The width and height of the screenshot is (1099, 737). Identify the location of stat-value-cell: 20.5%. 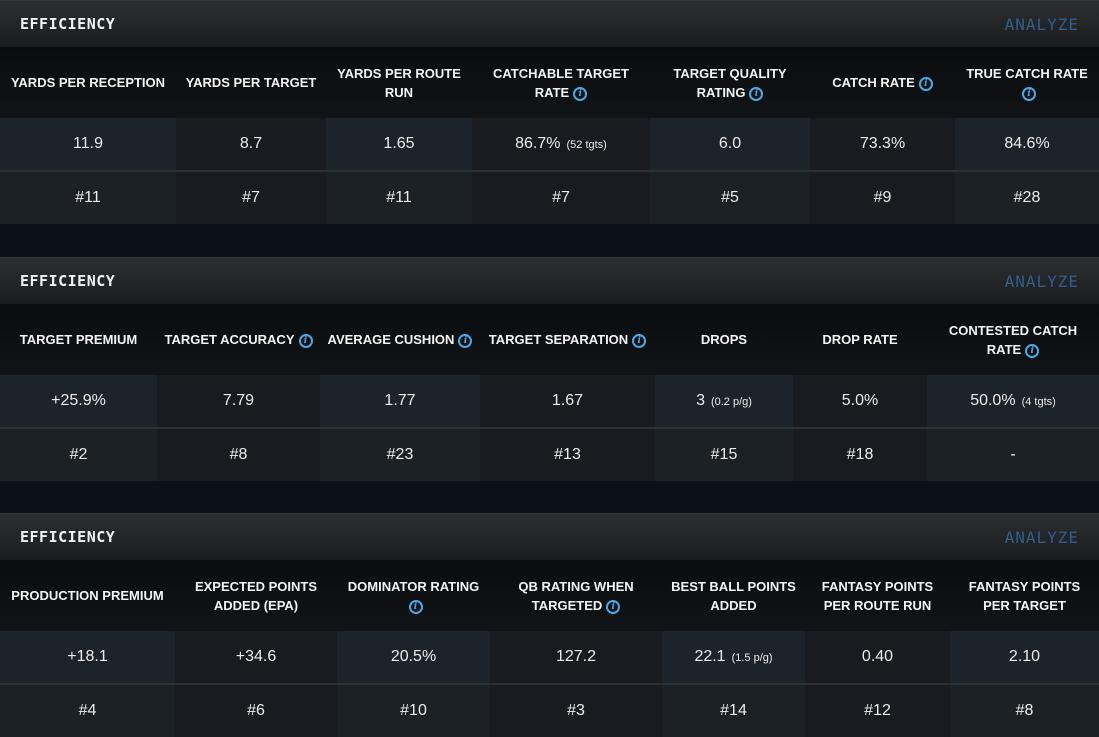
(413, 658).